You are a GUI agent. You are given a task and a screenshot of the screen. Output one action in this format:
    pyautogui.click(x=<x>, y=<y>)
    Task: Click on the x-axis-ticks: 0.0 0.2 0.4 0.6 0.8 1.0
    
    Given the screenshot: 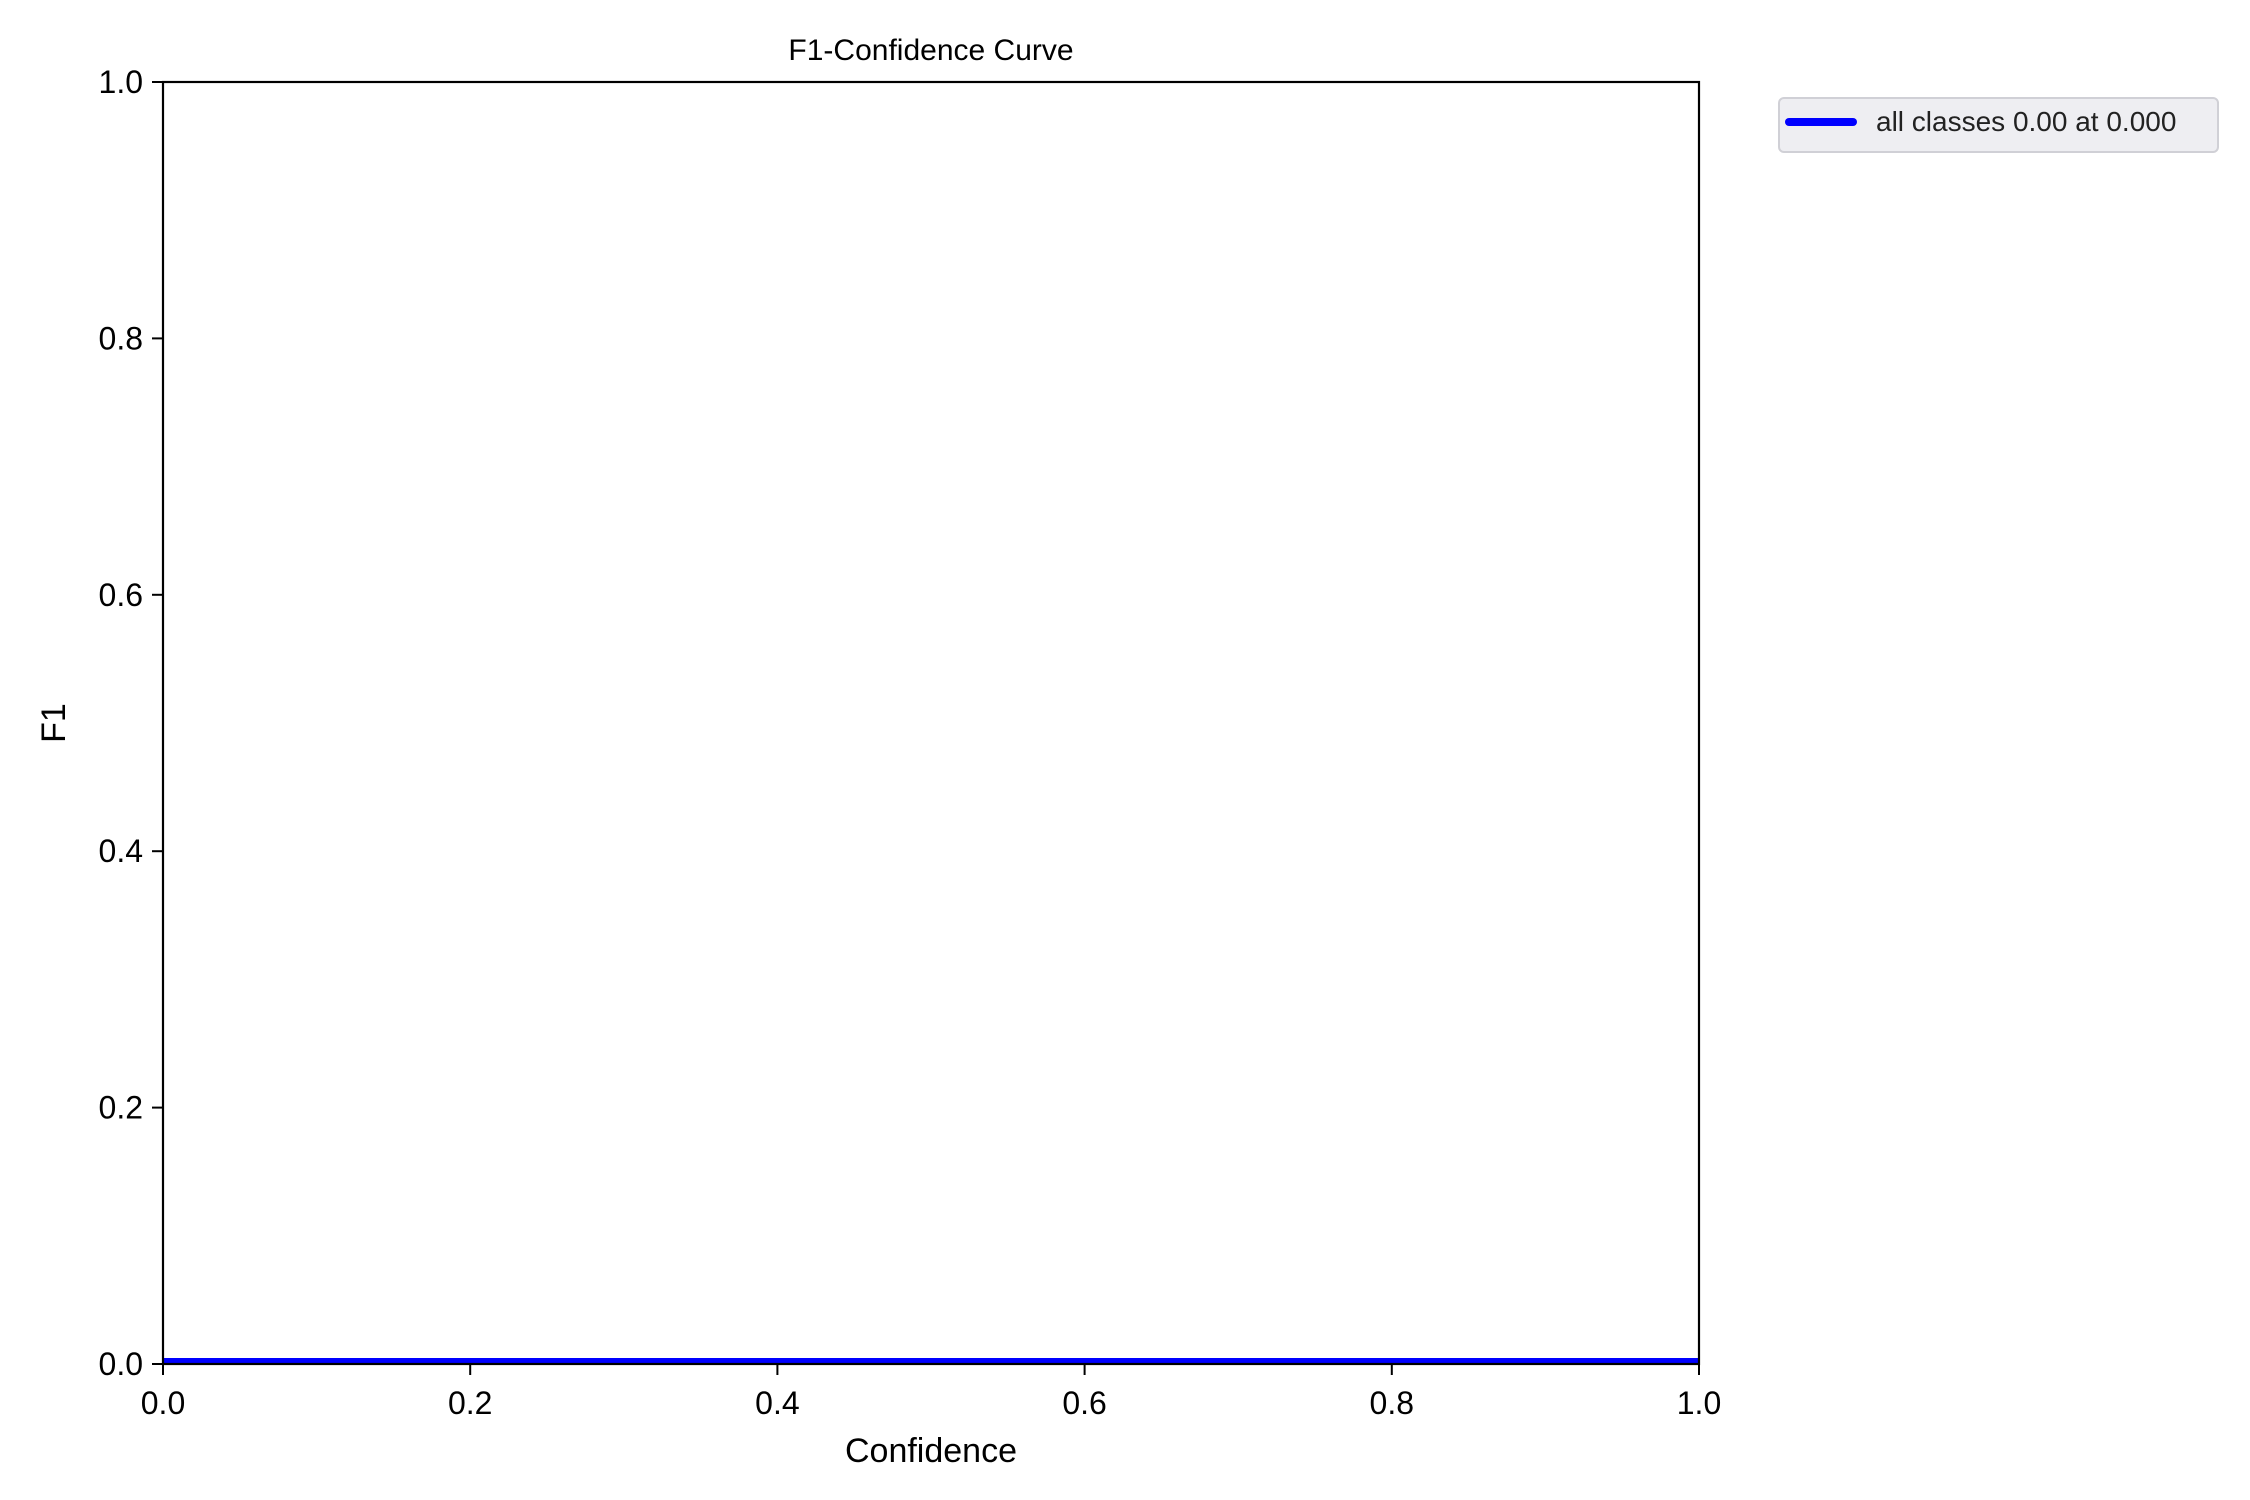 What is the action you would take?
    pyautogui.click(x=931, y=1392)
    